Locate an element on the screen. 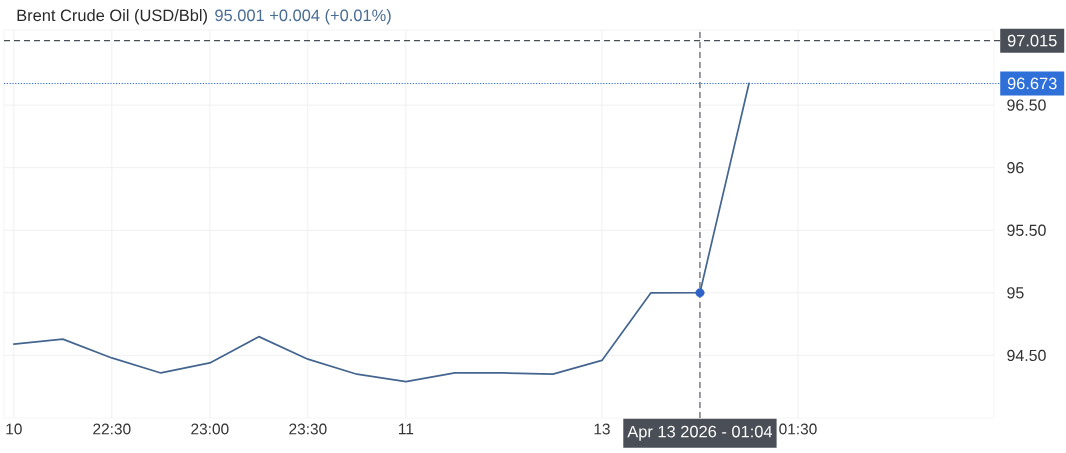 Image resolution: width=1066 pixels, height=453 pixels. x-tick-label: 23:30 is located at coordinates (308, 429).